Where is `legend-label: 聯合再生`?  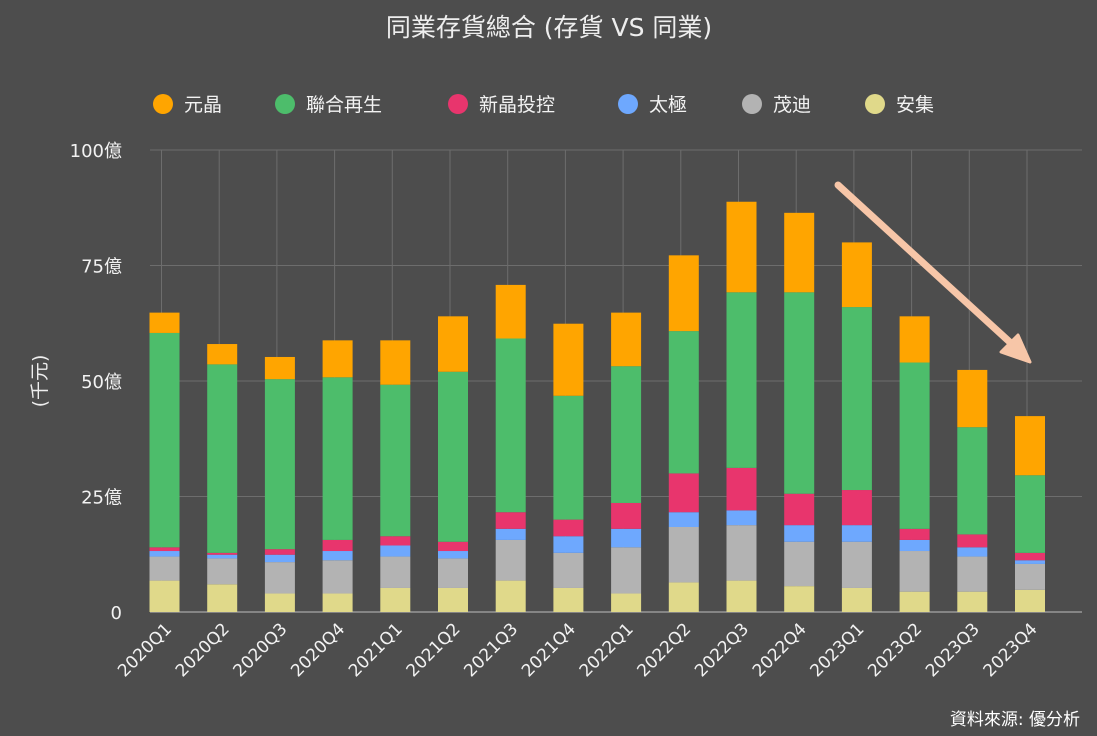
legend-label: 聯合再生 is located at coordinates (344, 105).